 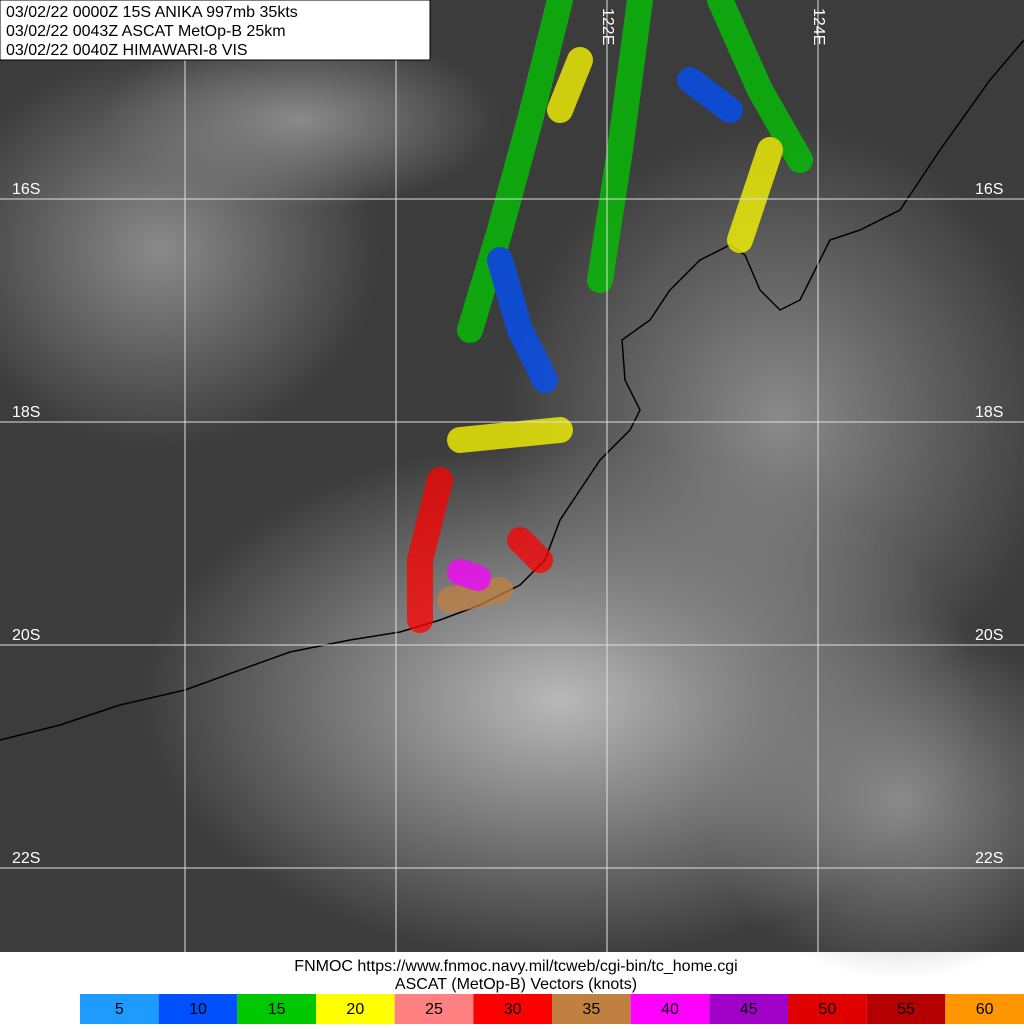 I want to click on legend-label: 60, so click(x=985, y=1009).